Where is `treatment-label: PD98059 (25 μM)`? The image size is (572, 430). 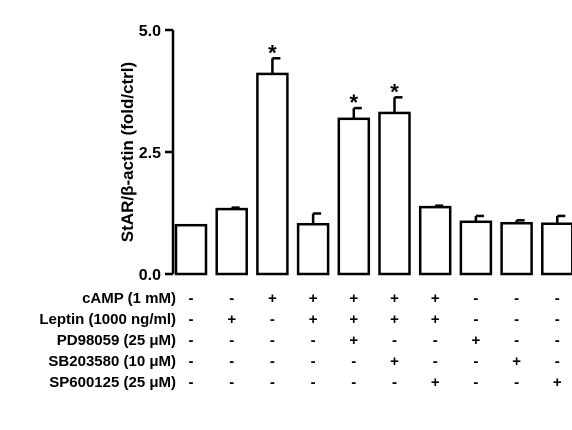
treatment-label: PD98059 (25 μM) is located at coordinates (116, 340).